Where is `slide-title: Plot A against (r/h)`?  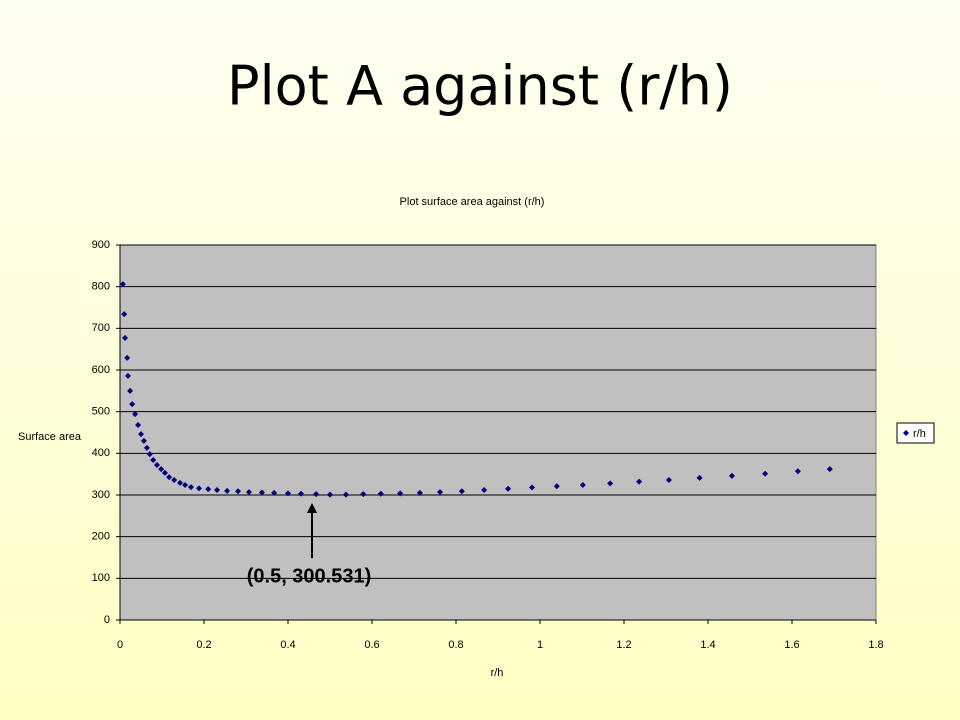
slide-title: Plot A against (r/h) is located at coordinates (480, 86).